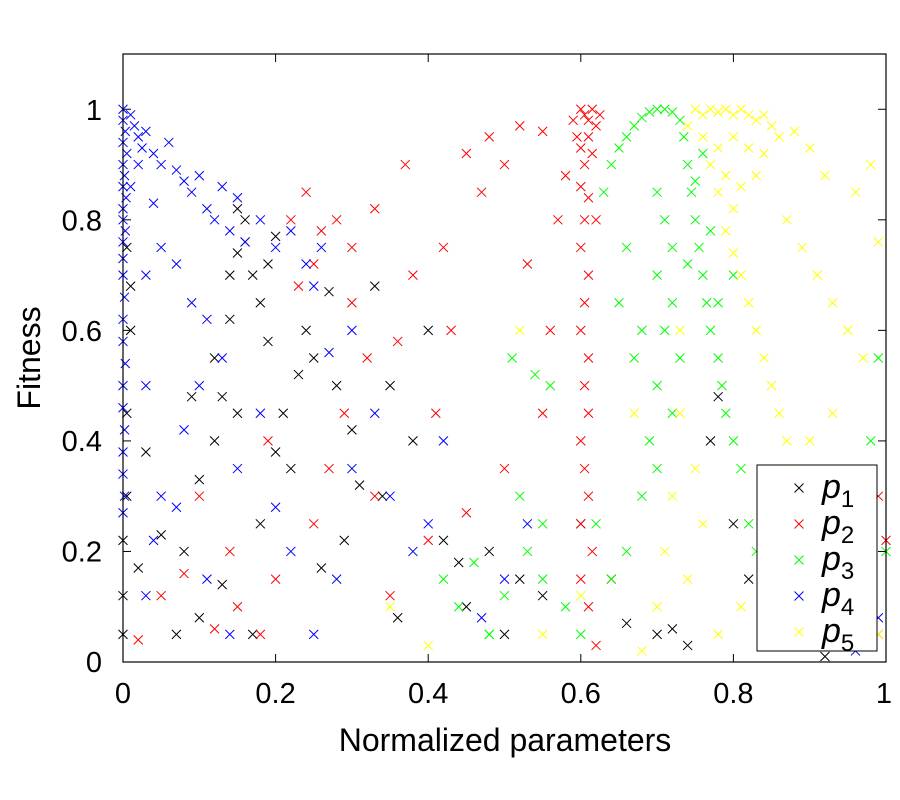 The height and width of the screenshot is (800, 900). What do you see at coordinates (733, 694) in the screenshot?
I see `x-tick-label: 0.8` at bounding box center [733, 694].